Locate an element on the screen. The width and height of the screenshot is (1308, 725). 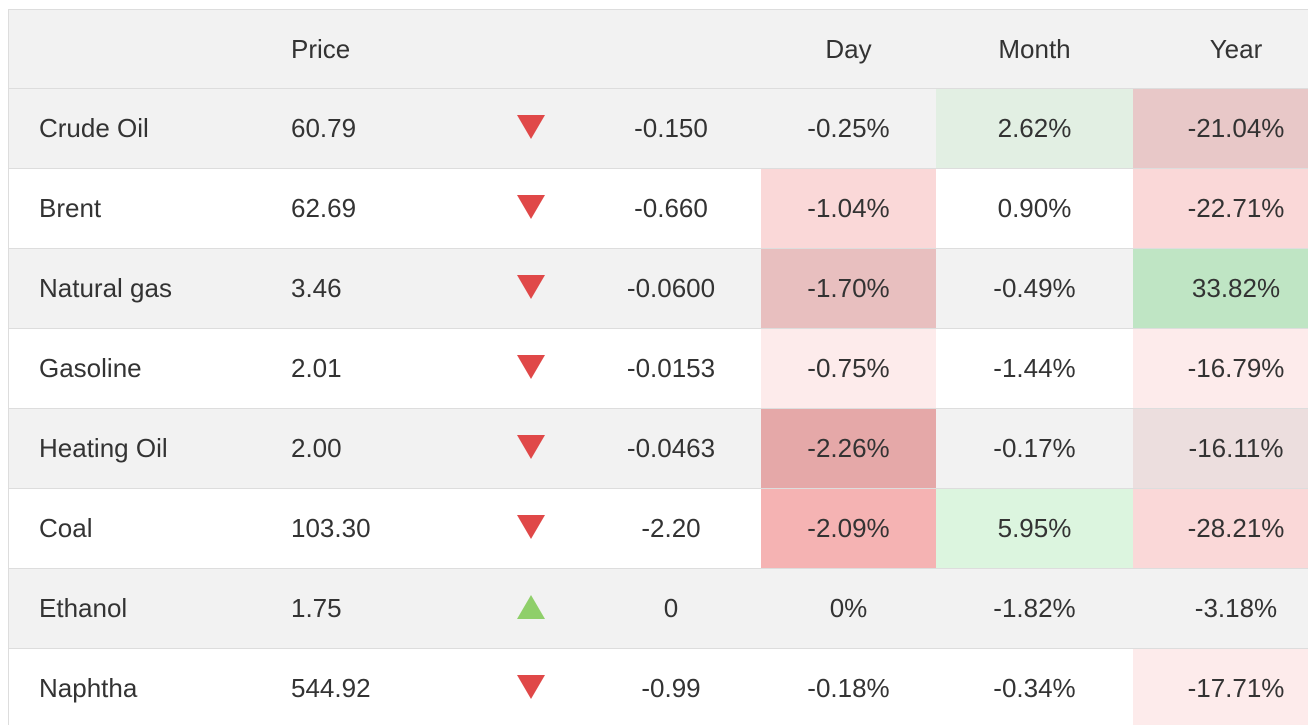
day-change-cell: -2.26% is located at coordinates (848, 449).